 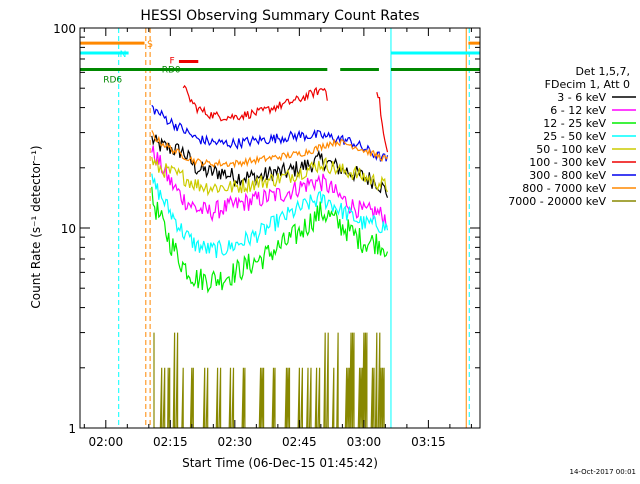 What do you see at coordinates (112, 80) in the screenshot?
I see `state-label-rd6: RD6` at bounding box center [112, 80].